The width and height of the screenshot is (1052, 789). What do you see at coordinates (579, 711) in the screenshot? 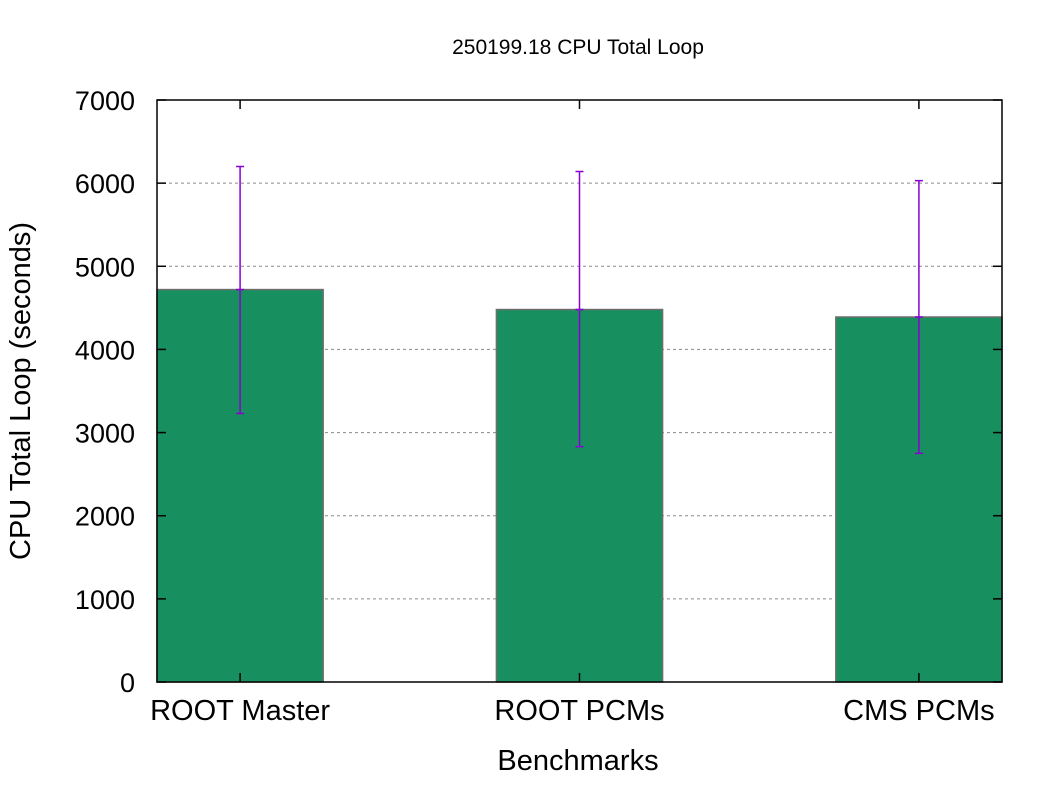
I see `x-tick-label: ROOT PCMs` at bounding box center [579, 711].